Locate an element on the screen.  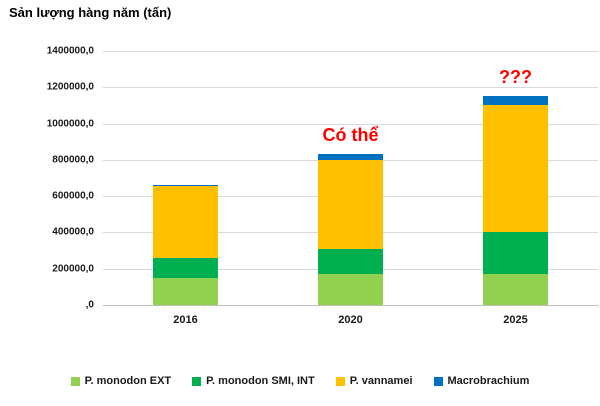
annotation: ??? is located at coordinates (515, 77).